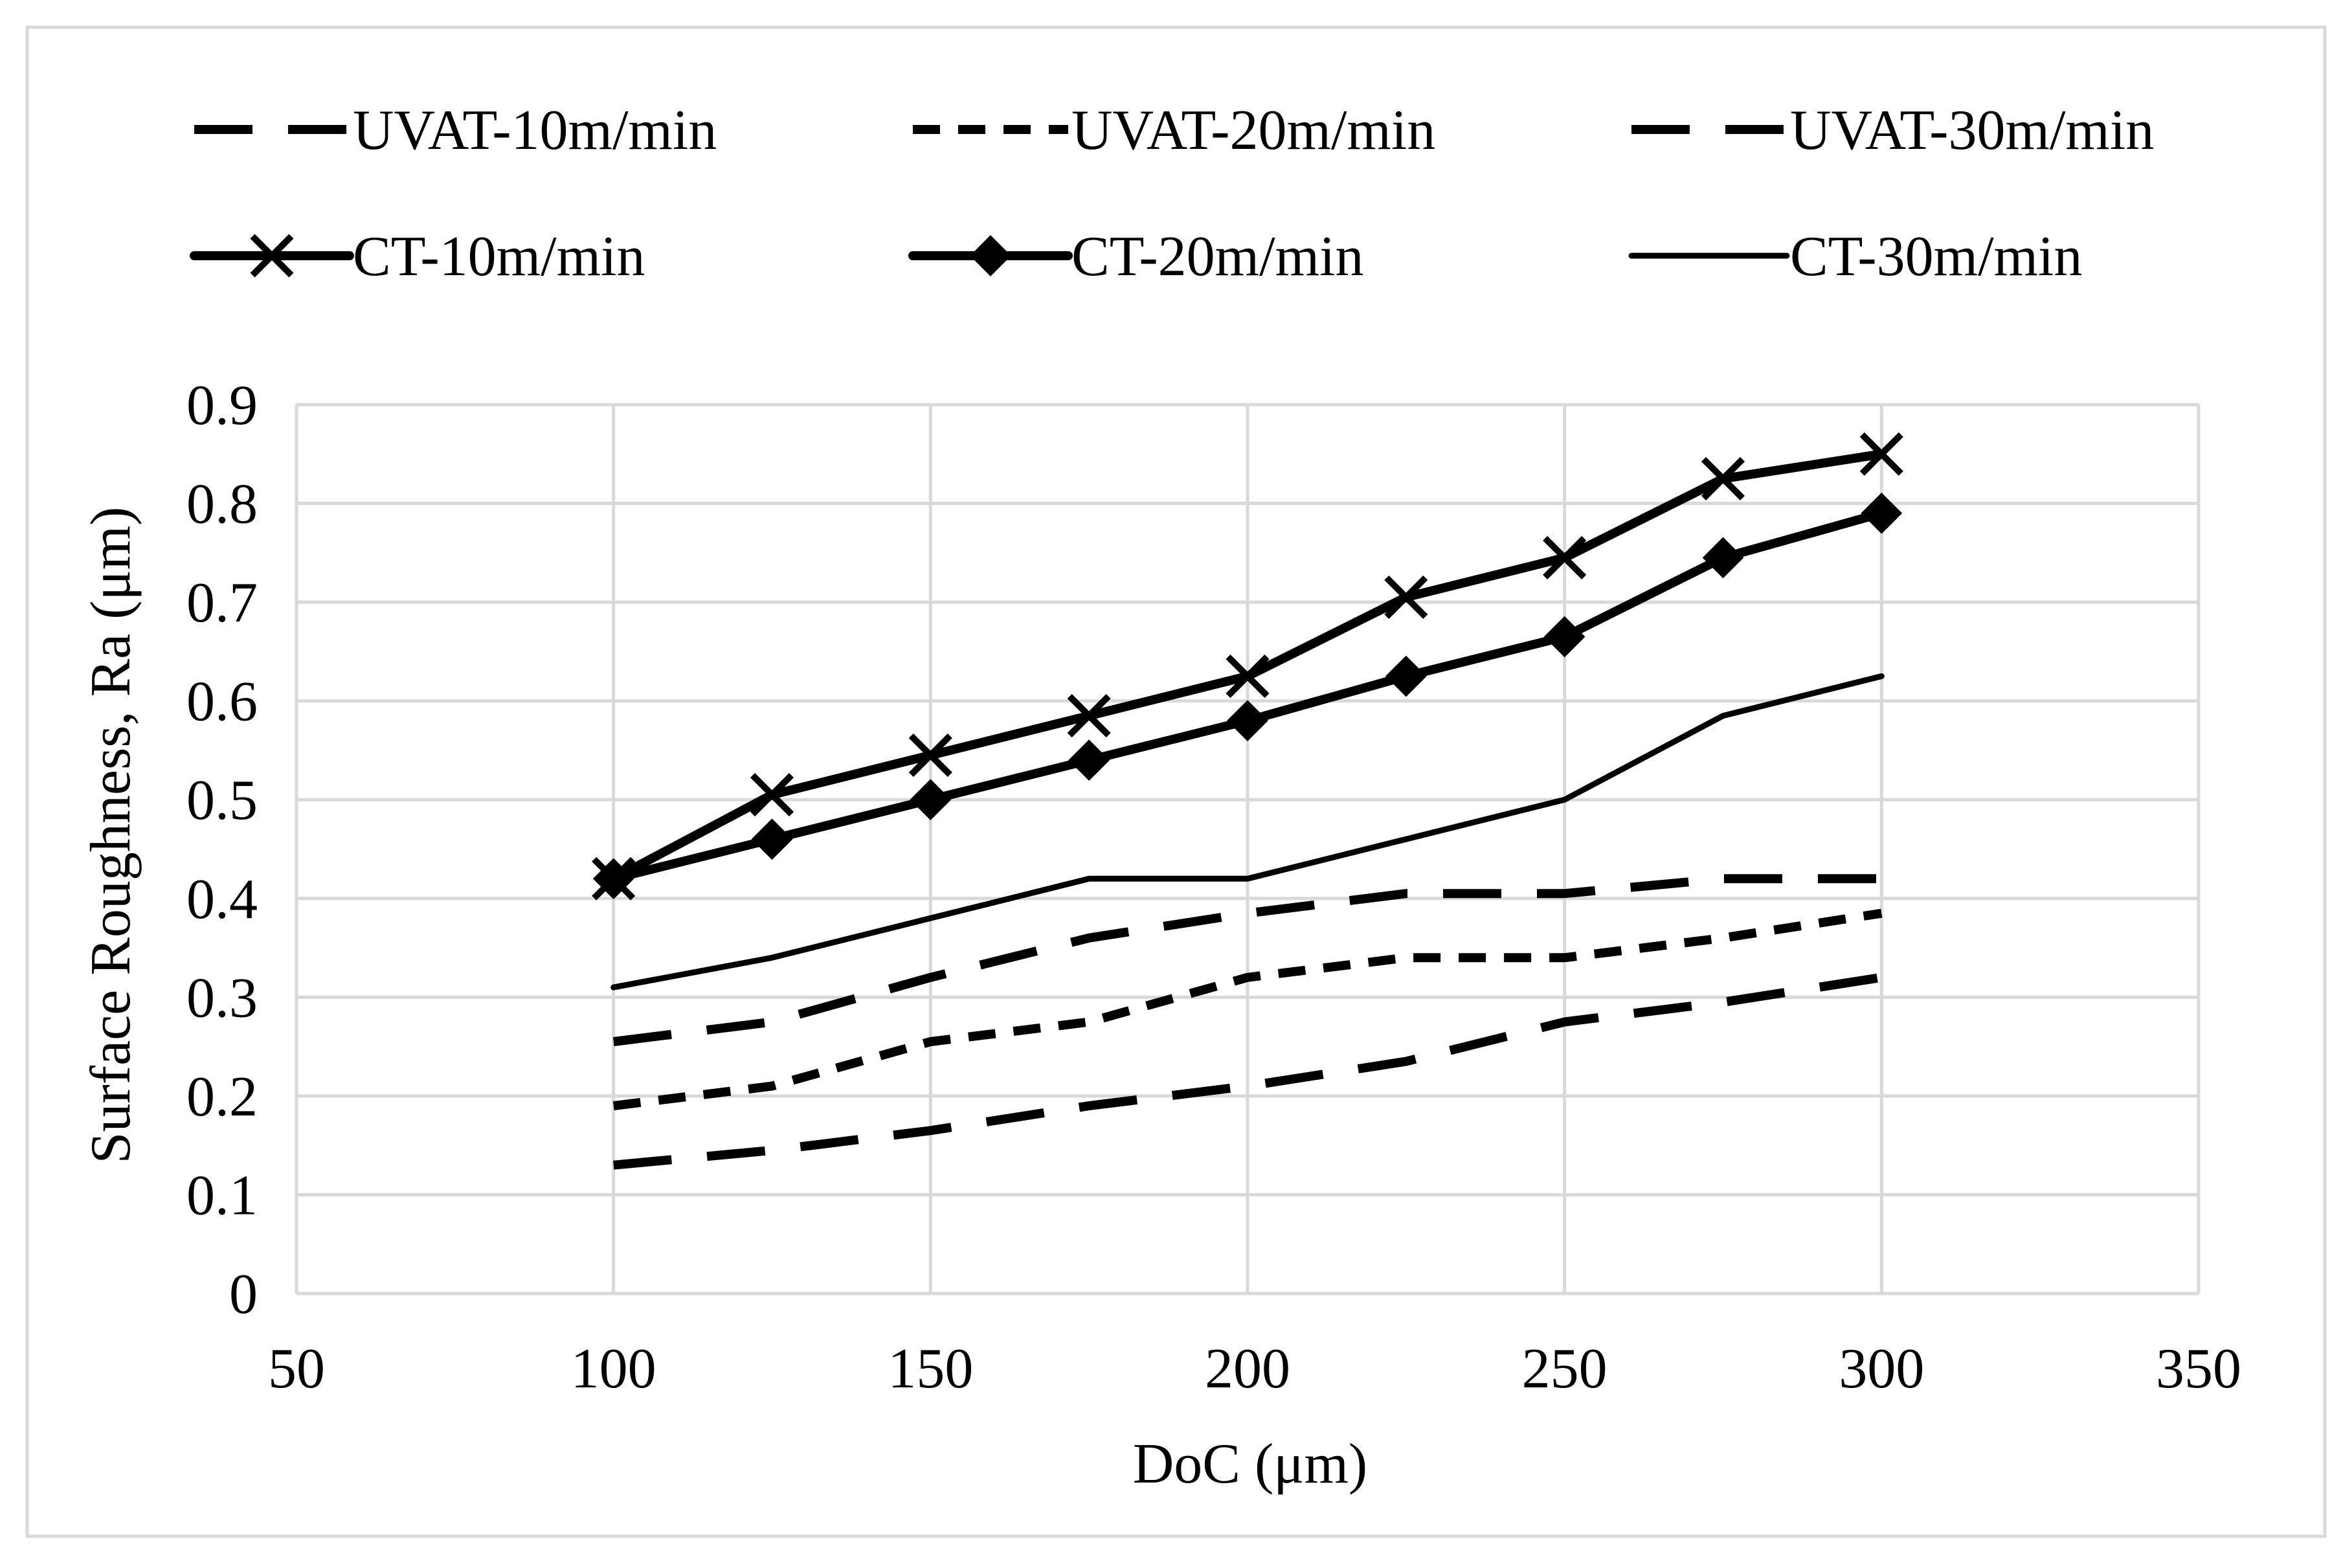  What do you see at coordinates (222, 603) in the screenshot?
I see `y-tick-label: 0.7` at bounding box center [222, 603].